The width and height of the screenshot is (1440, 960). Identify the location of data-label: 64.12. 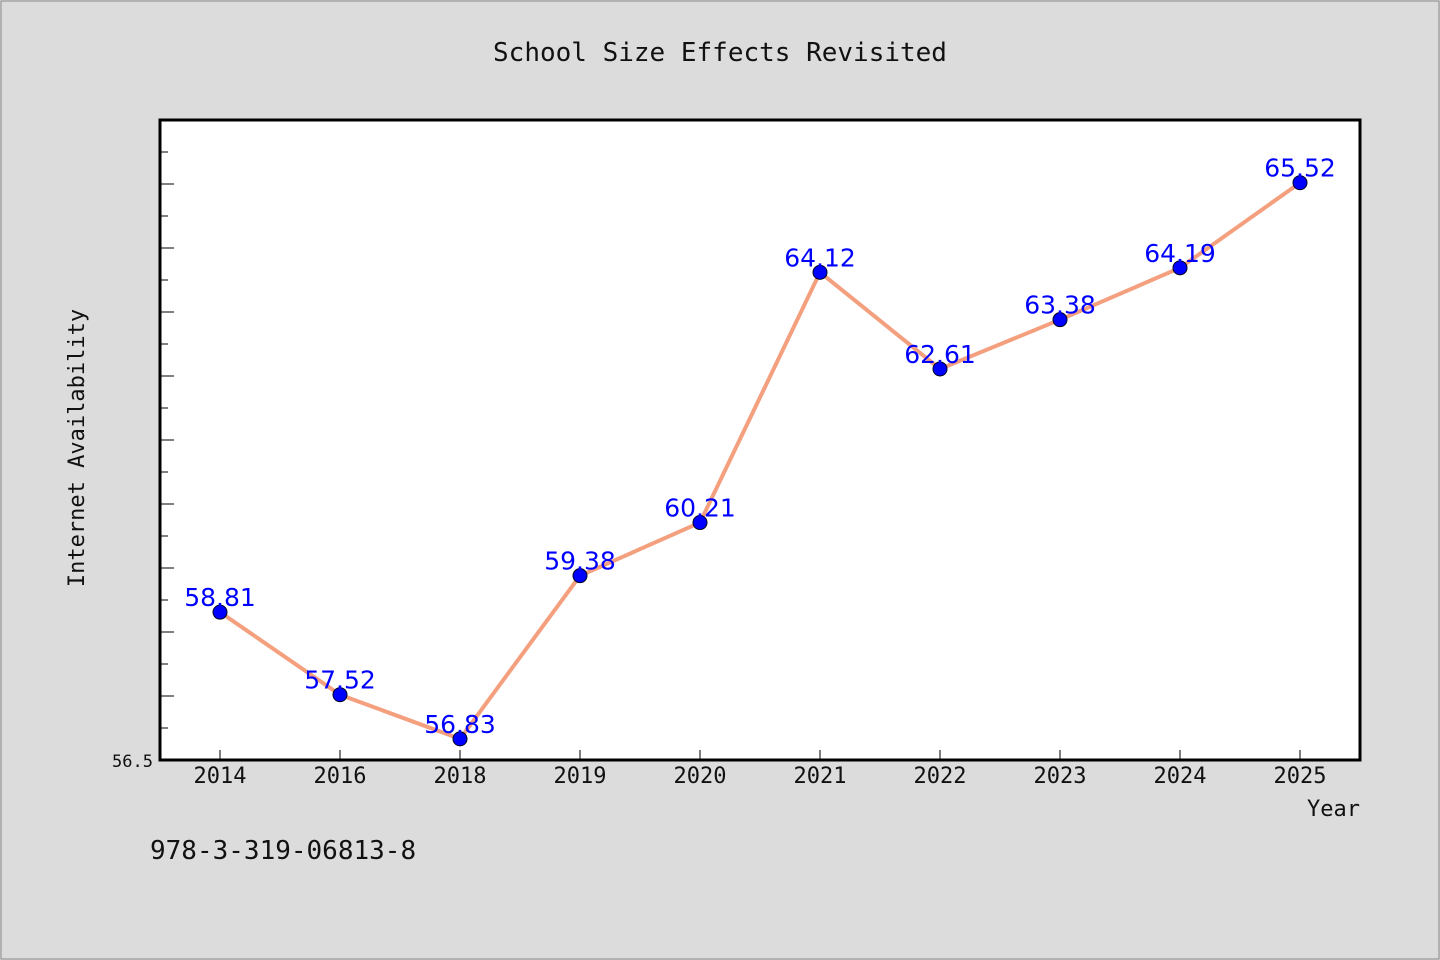
(820, 257).